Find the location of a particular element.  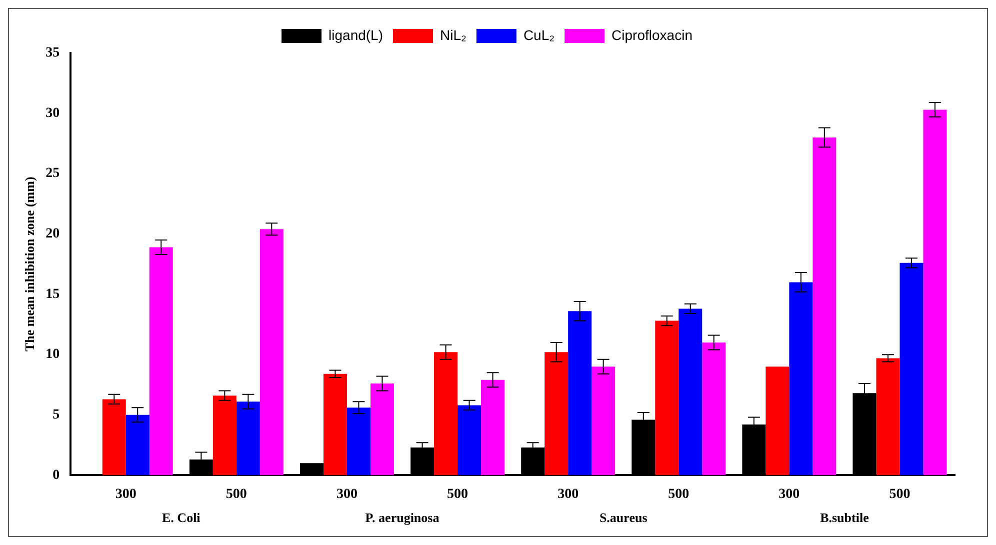

y-tick-label: 15 is located at coordinates (53, 294).